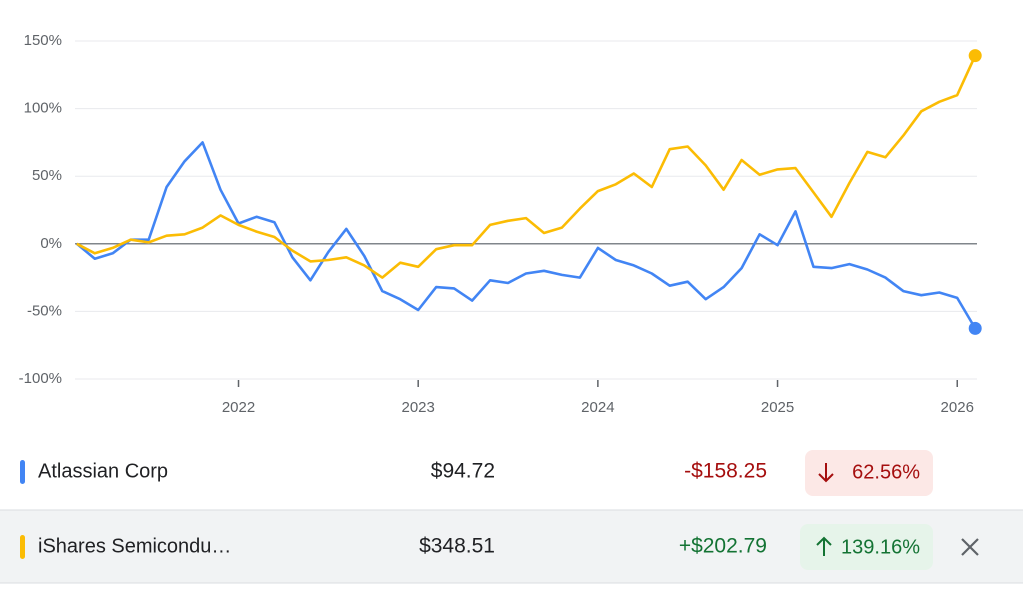  I want to click on percent: 139.16%, so click(880, 547).